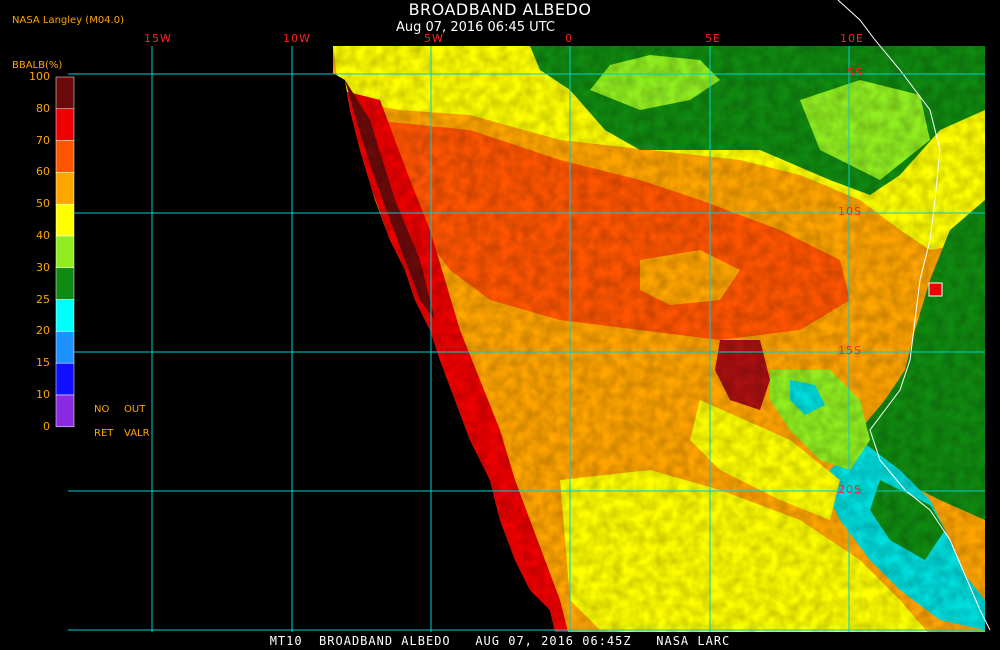 This screenshot has height=650, width=1000. I want to click on valr-label: VALR, so click(137, 433).